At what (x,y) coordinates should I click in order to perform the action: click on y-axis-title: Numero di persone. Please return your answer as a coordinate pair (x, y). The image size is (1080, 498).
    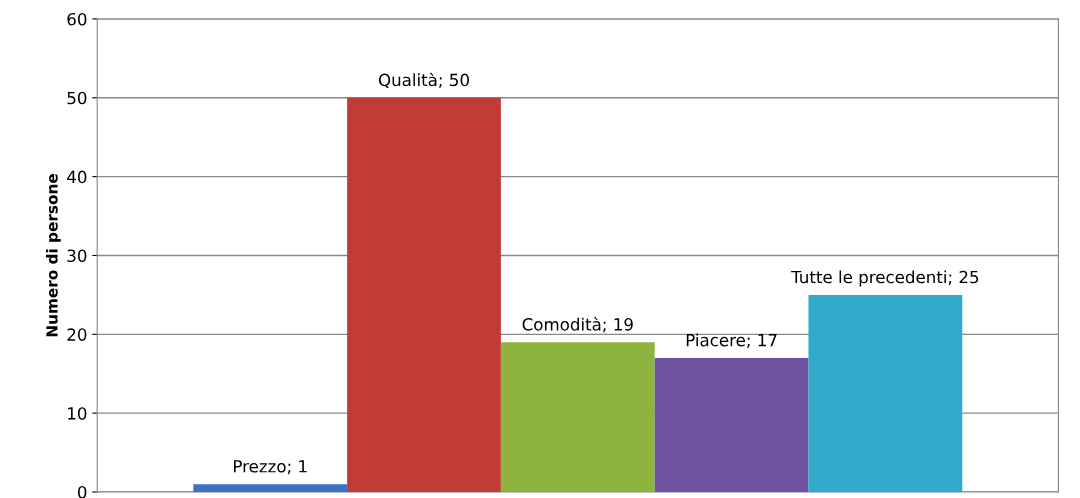
    Looking at the image, I should click on (53, 255).